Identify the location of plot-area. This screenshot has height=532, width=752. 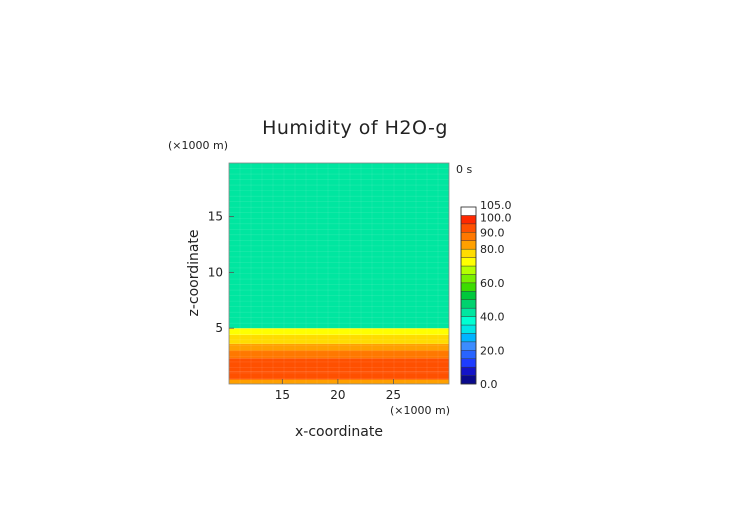
(339, 273).